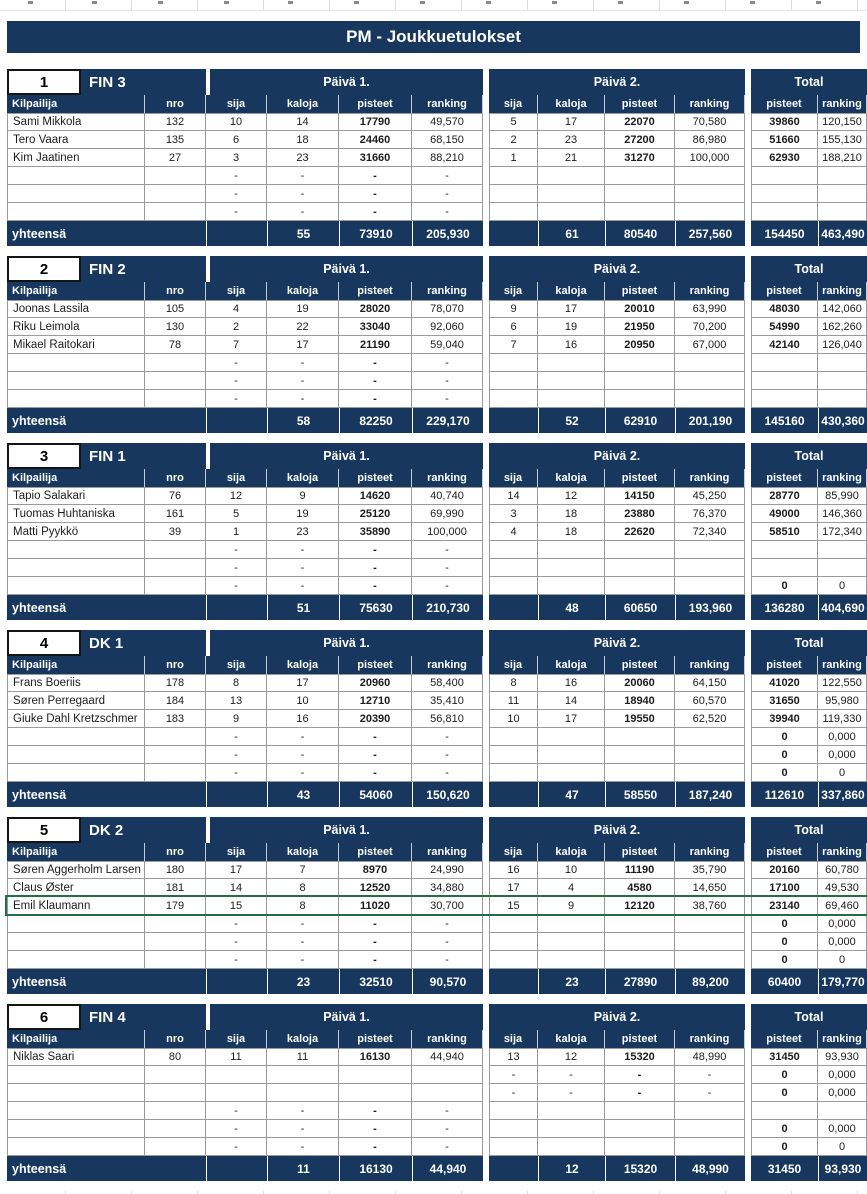 The height and width of the screenshot is (1194, 867). I want to click on d1-sija-cell: 12, so click(236, 496).